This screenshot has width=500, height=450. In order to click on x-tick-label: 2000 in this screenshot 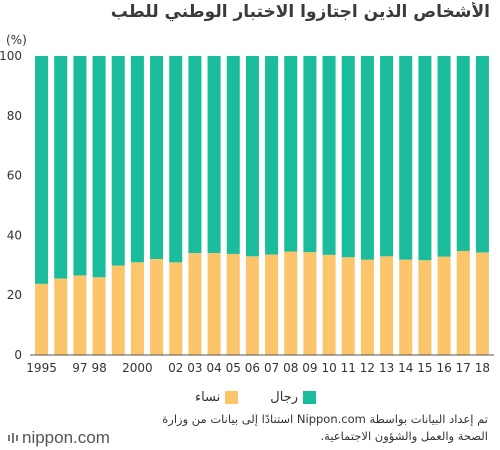, I will do `click(137, 368)`.